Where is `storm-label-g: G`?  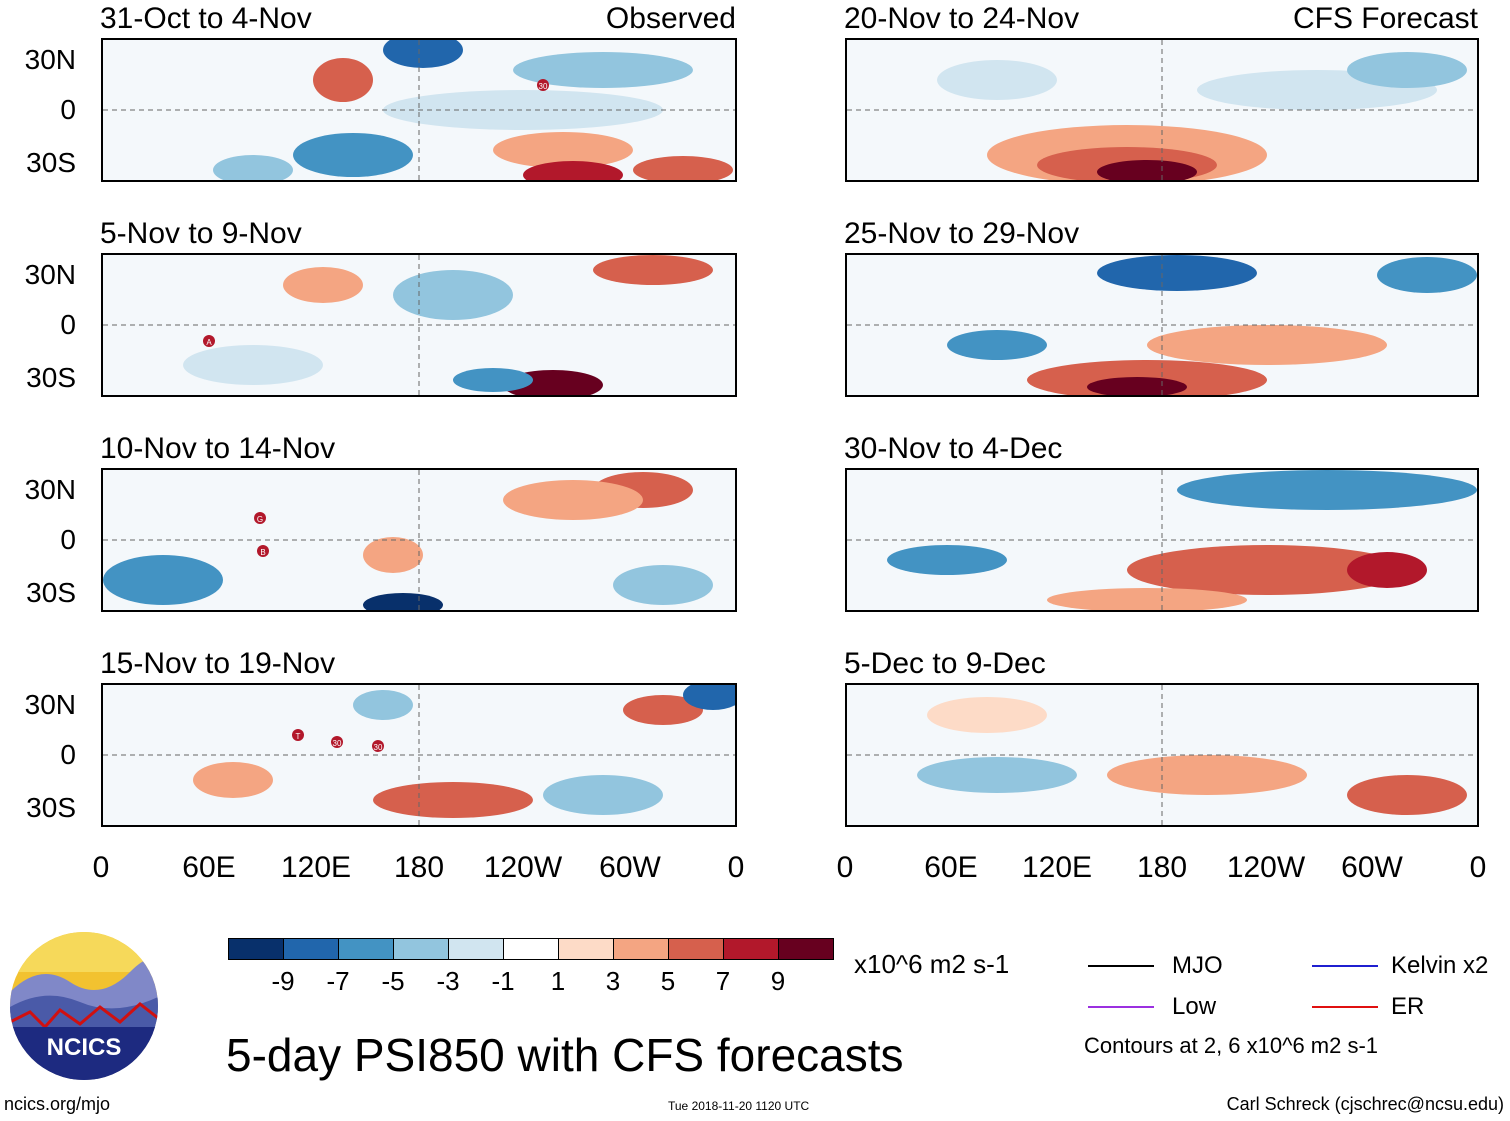 storm-label-g: G is located at coordinates (260, 519).